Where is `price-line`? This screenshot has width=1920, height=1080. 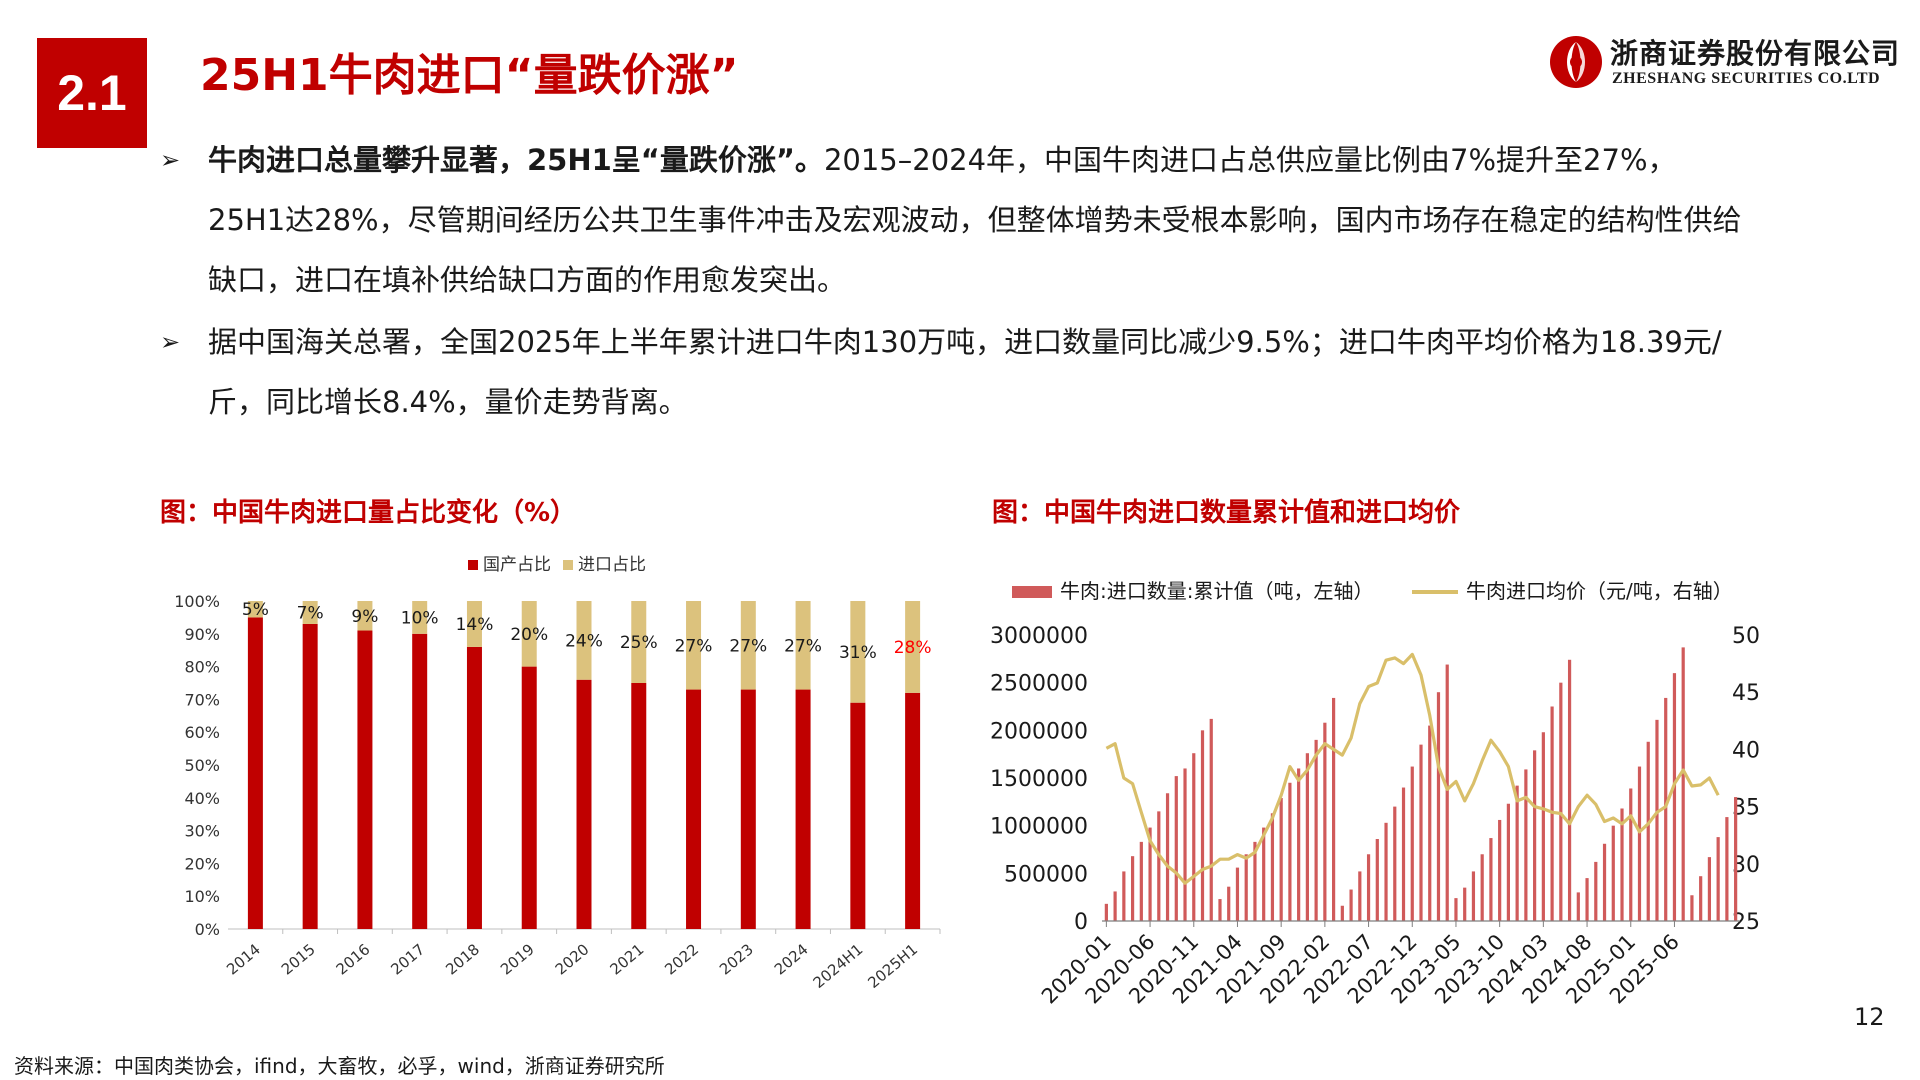
price-line is located at coordinates (1412, 768).